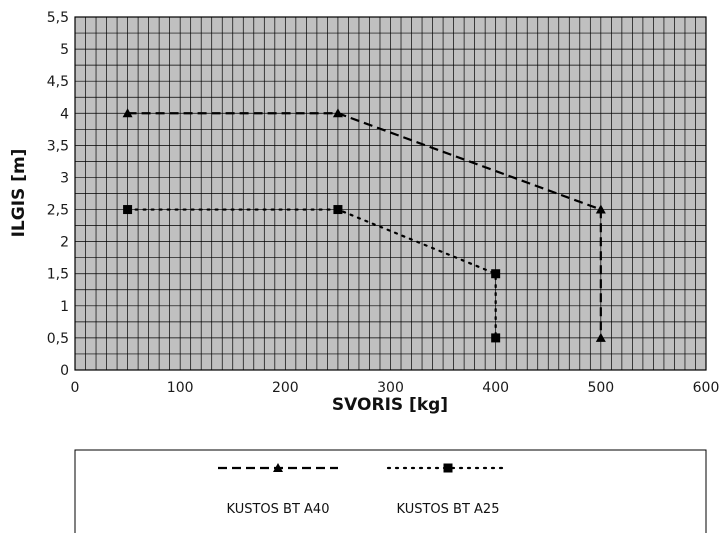 The height and width of the screenshot is (533, 723). I want to click on y-tick-label: 4,5, so click(58, 82).